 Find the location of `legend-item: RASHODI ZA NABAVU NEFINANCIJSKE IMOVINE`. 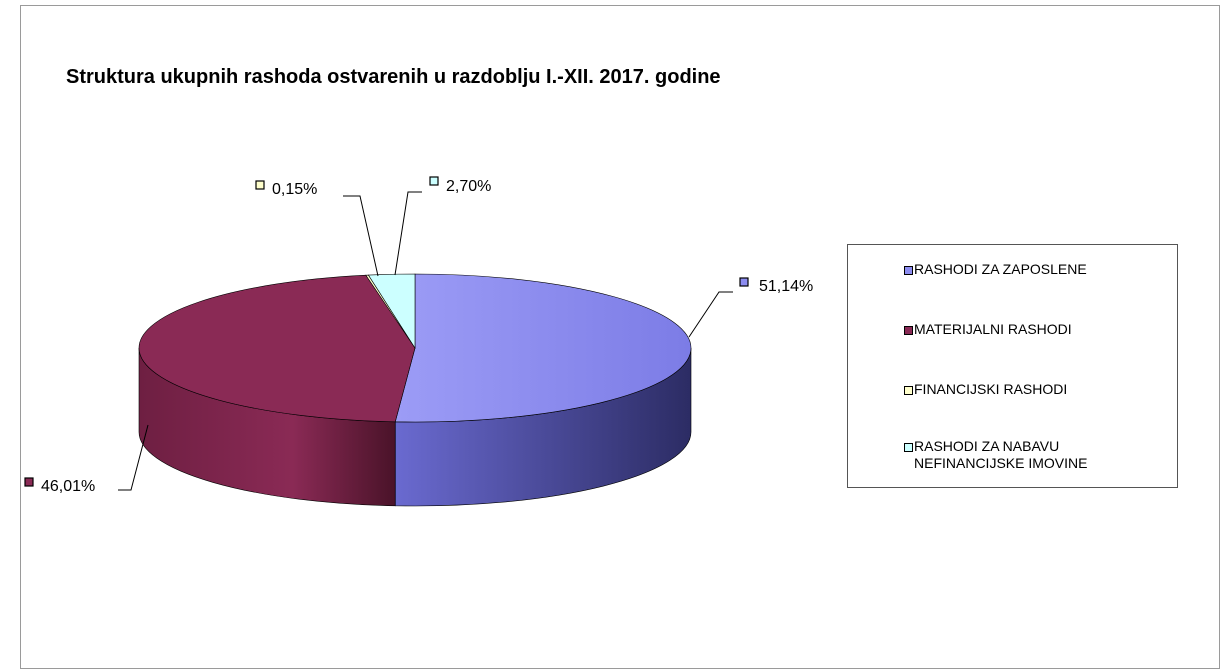

legend-item: RASHODI ZA NABAVU NEFINANCIJSKE IMOVINE is located at coordinates (1014, 455).